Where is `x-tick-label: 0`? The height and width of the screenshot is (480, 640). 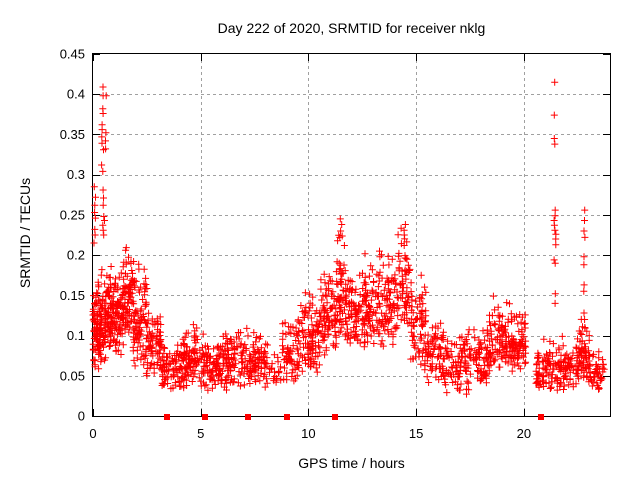 x-tick-label: 0 is located at coordinates (92, 433).